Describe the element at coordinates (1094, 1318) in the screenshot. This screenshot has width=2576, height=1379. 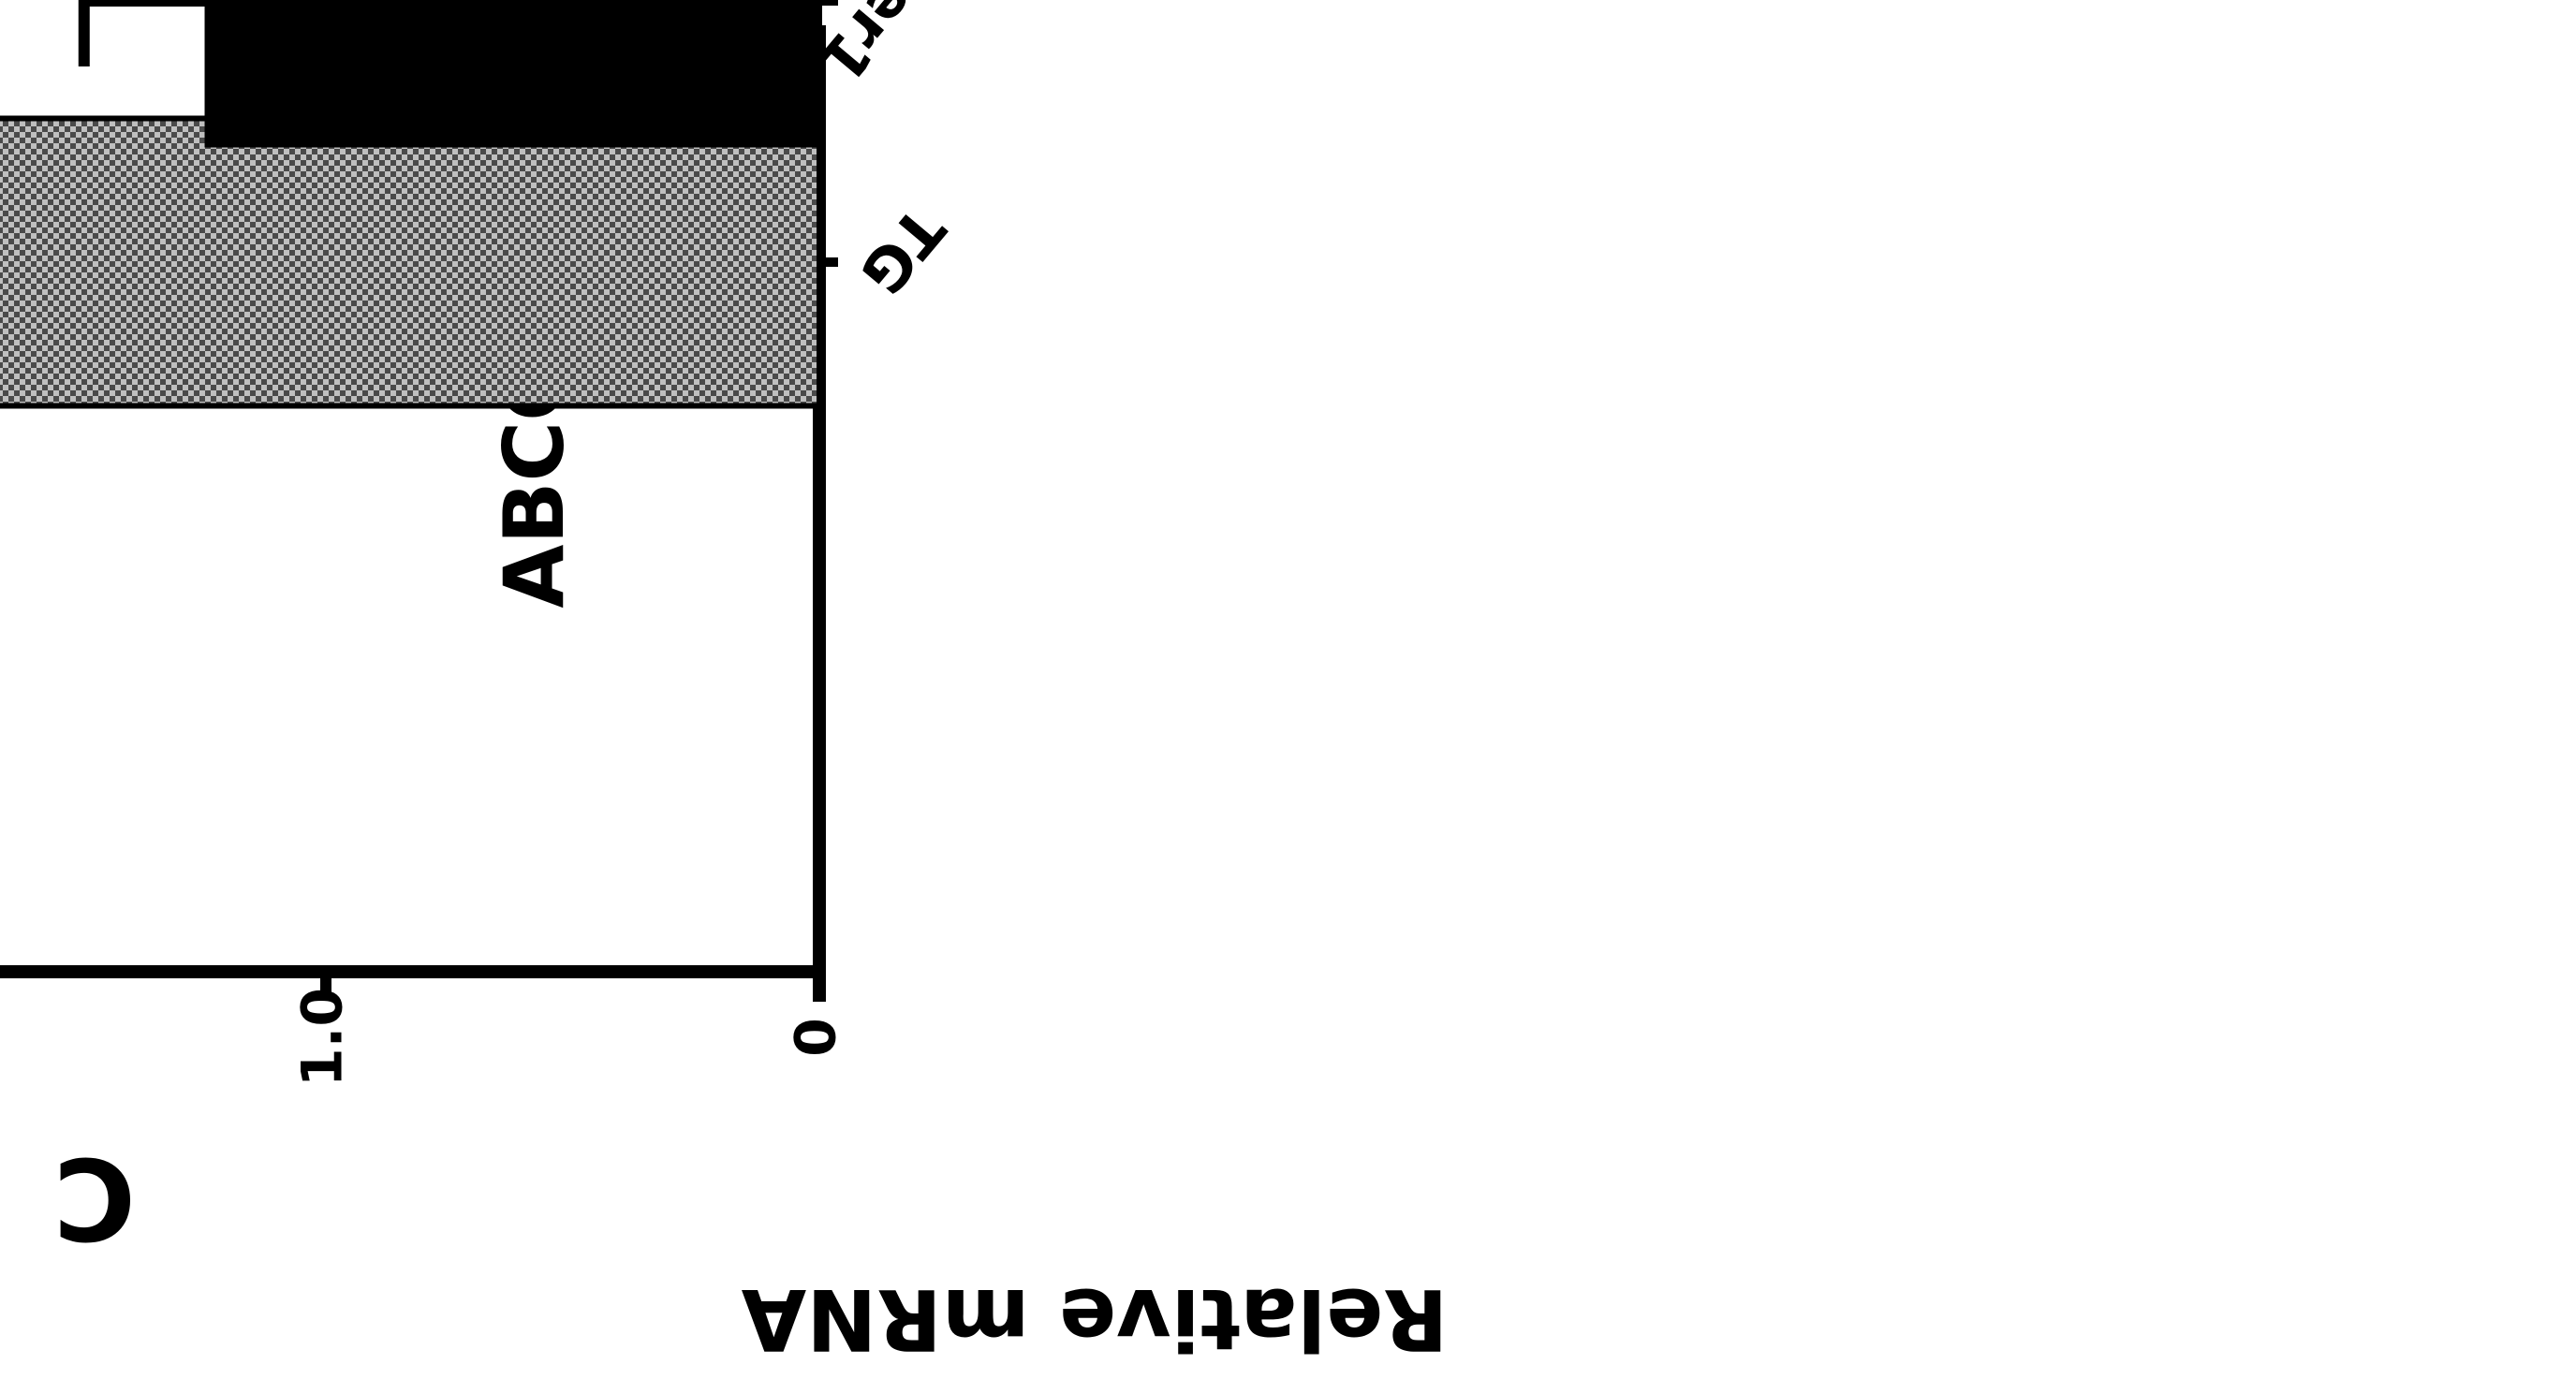
I see `y-axis-label: Relative mRNA` at that location.